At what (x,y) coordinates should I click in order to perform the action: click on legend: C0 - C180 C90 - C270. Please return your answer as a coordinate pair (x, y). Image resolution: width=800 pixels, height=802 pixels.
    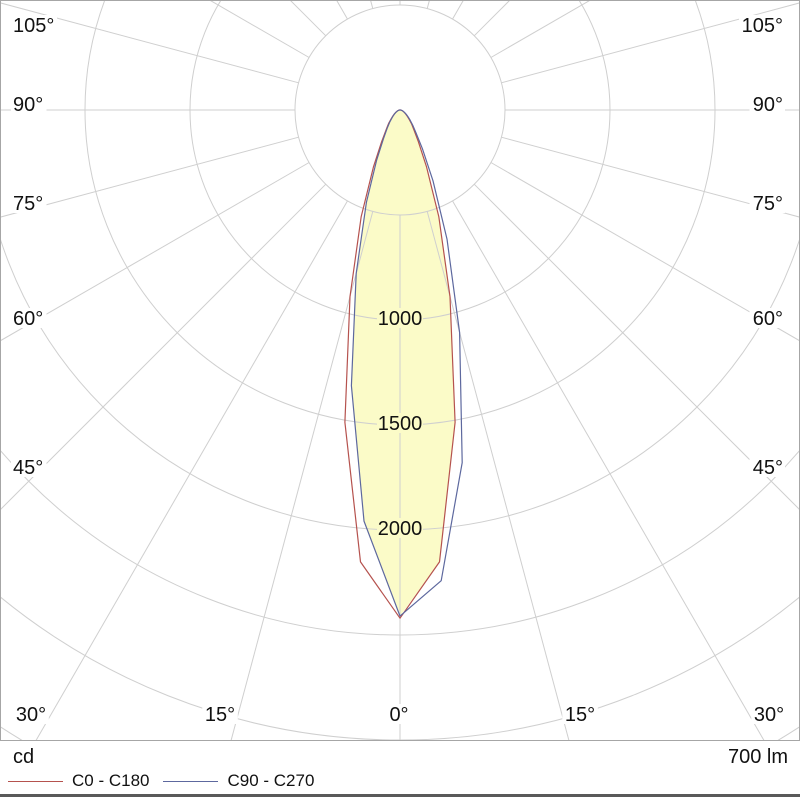
    Looking at the image, I should click on (168, 781).